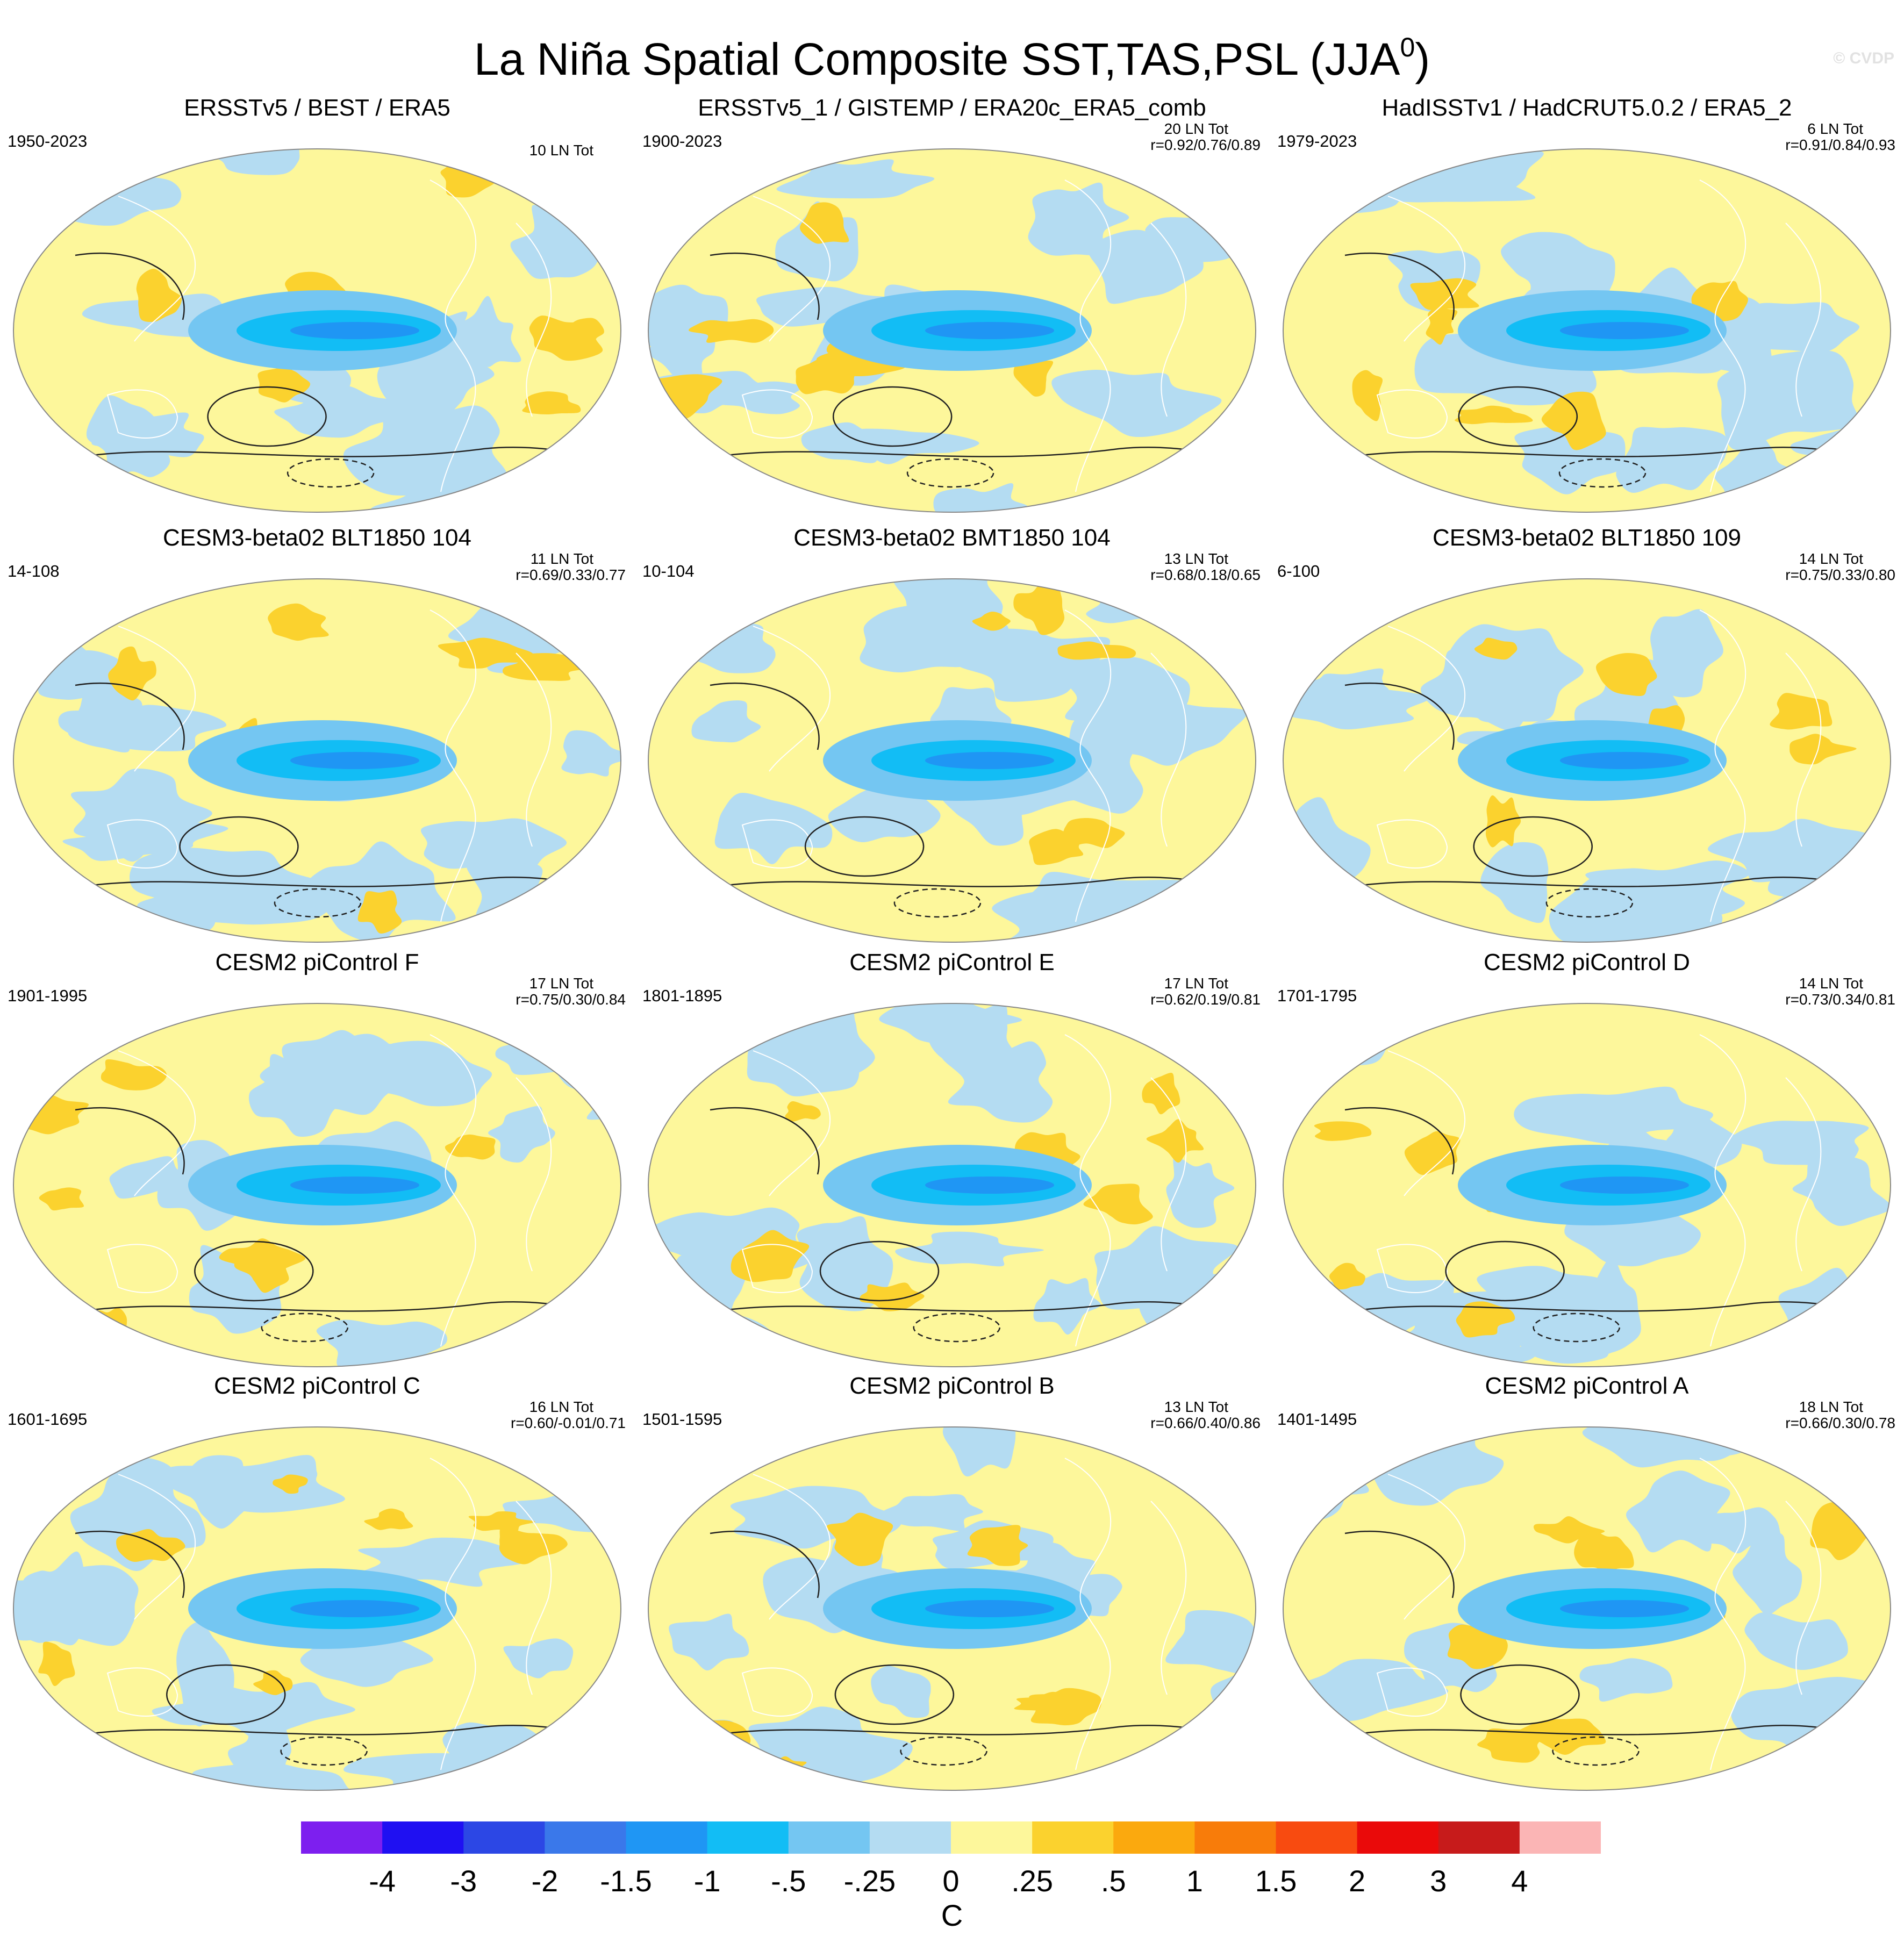 The width and height of the screenshot is (1904, 1944). Describe the element at coordinates (1205, 574) in the screenshot. I see `panel-correlation: r=0.68/0.18/0.65` at that location.